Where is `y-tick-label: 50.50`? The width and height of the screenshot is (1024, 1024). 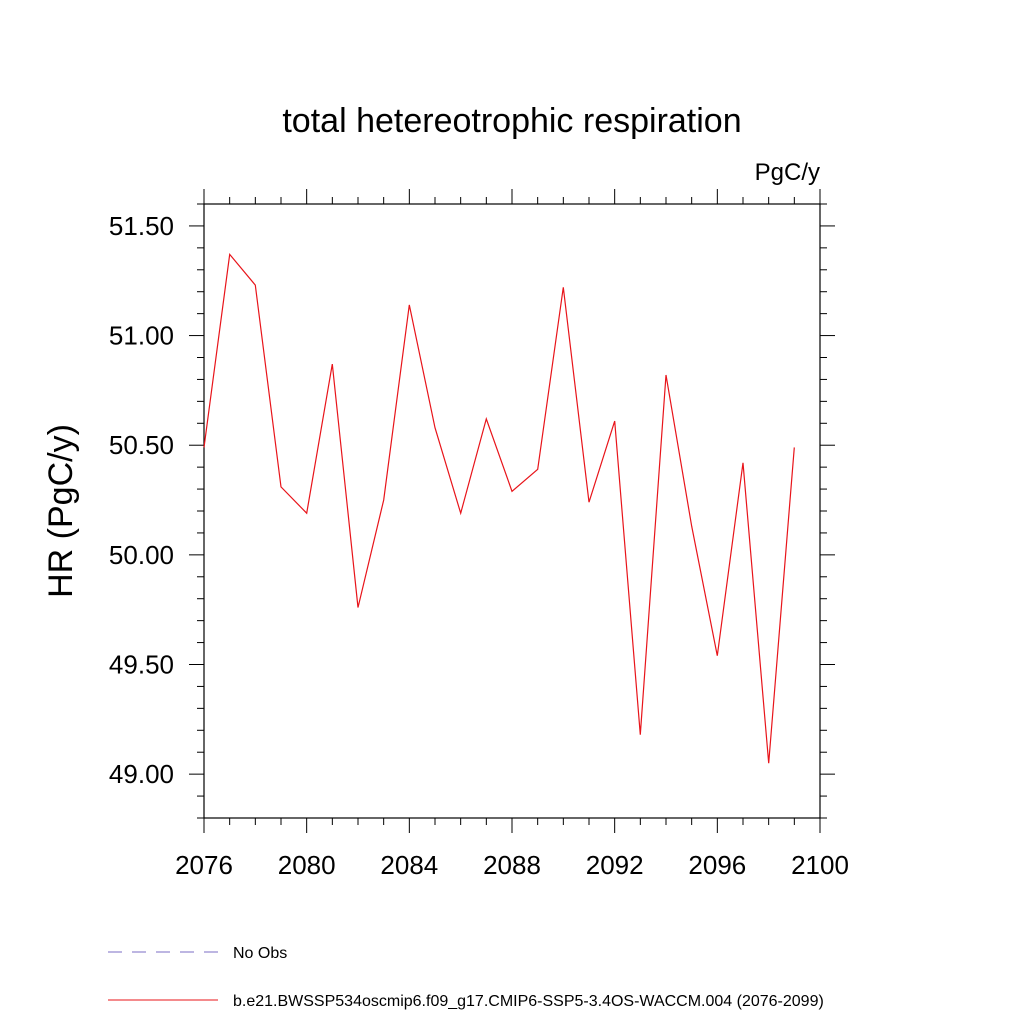
y-tick-label: 50.50 is located at coordinates (141, 445).